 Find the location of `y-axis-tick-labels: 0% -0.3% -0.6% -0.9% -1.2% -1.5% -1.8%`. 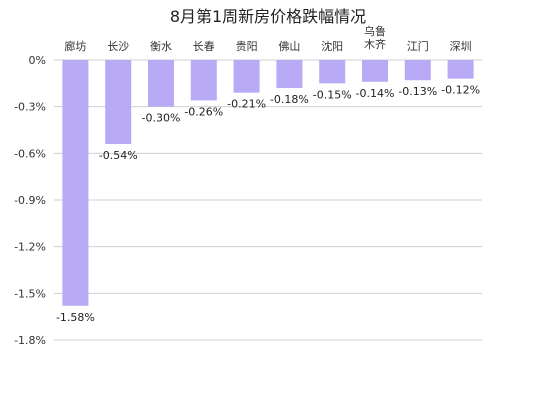

y-axis-tick-labels: 0% -0.3% -0.6% -0.9% -1.2% -1.5% -1.8% is located at coordinates (30, 200).